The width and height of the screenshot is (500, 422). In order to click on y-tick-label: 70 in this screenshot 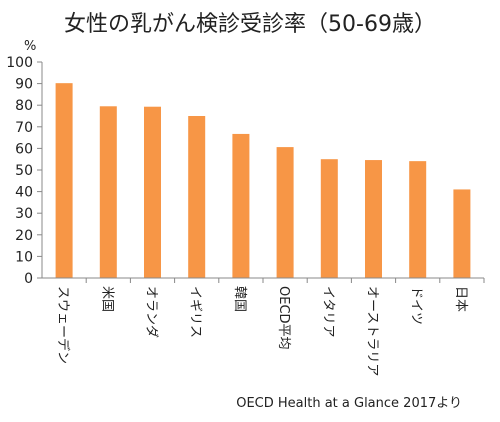, I will do `click(24, 128)`.